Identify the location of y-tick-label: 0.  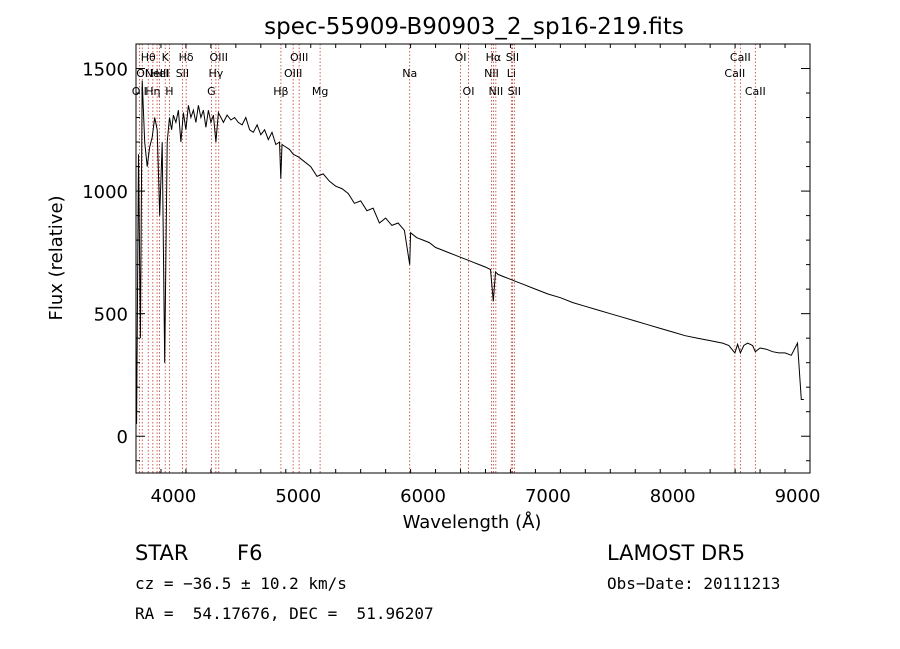
(122, 437).